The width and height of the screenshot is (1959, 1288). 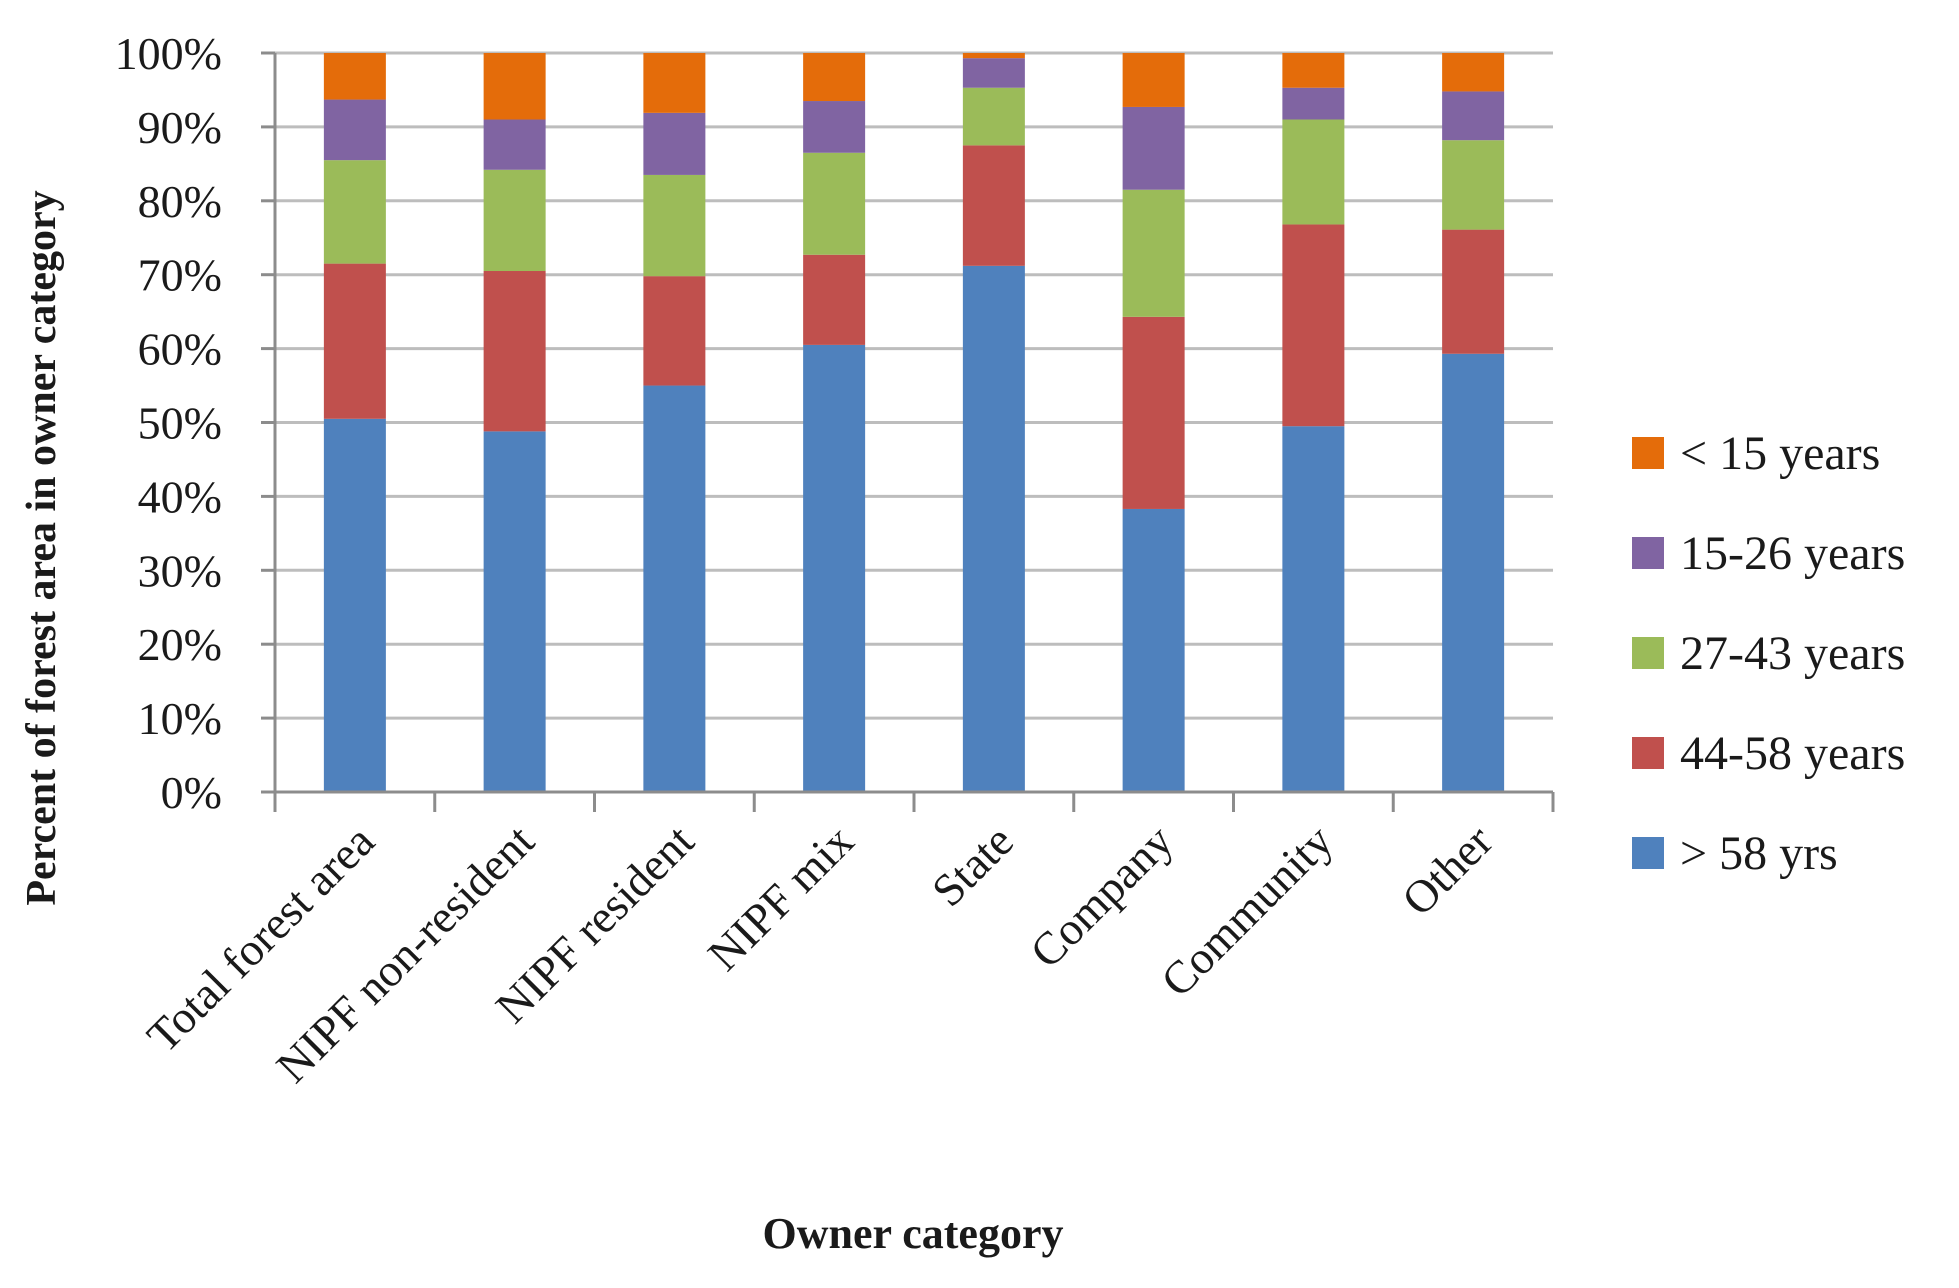 I want to click on legend-label: 44-58 years, so click(x=1792, y=753).